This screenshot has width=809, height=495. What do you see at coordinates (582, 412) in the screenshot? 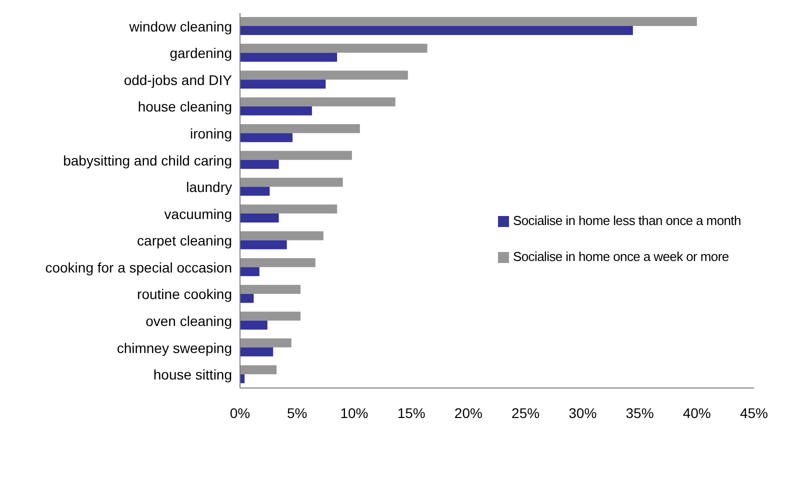
I see `x-tick-label: 30%` at bounding box center [582, 412].